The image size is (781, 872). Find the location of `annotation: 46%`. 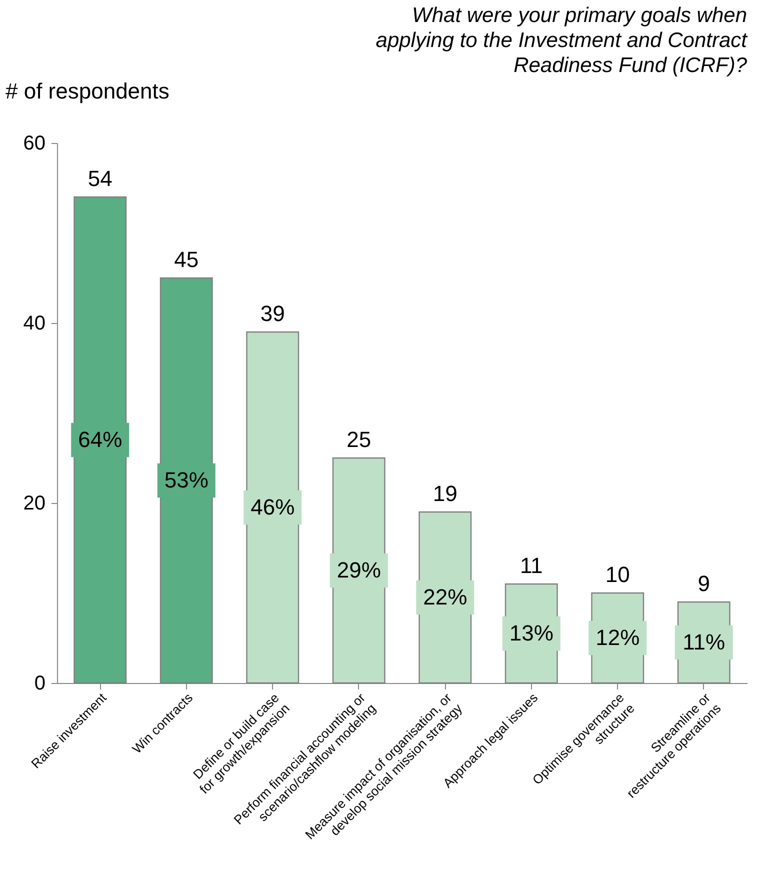

annotation: 46% is located at coordinates (272, 507).